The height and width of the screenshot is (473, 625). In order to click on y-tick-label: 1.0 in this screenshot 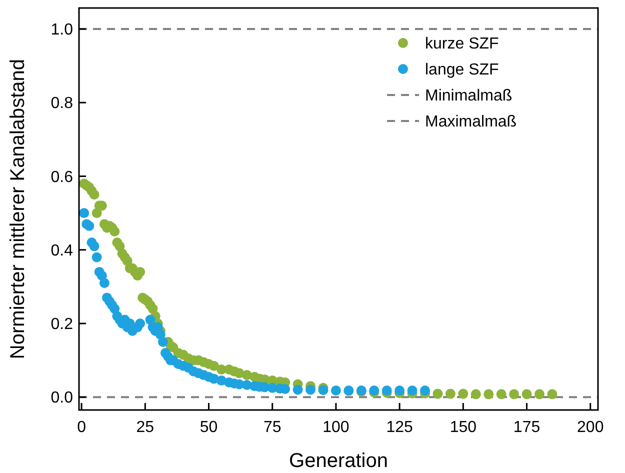, I will do `click(62, 30)`.